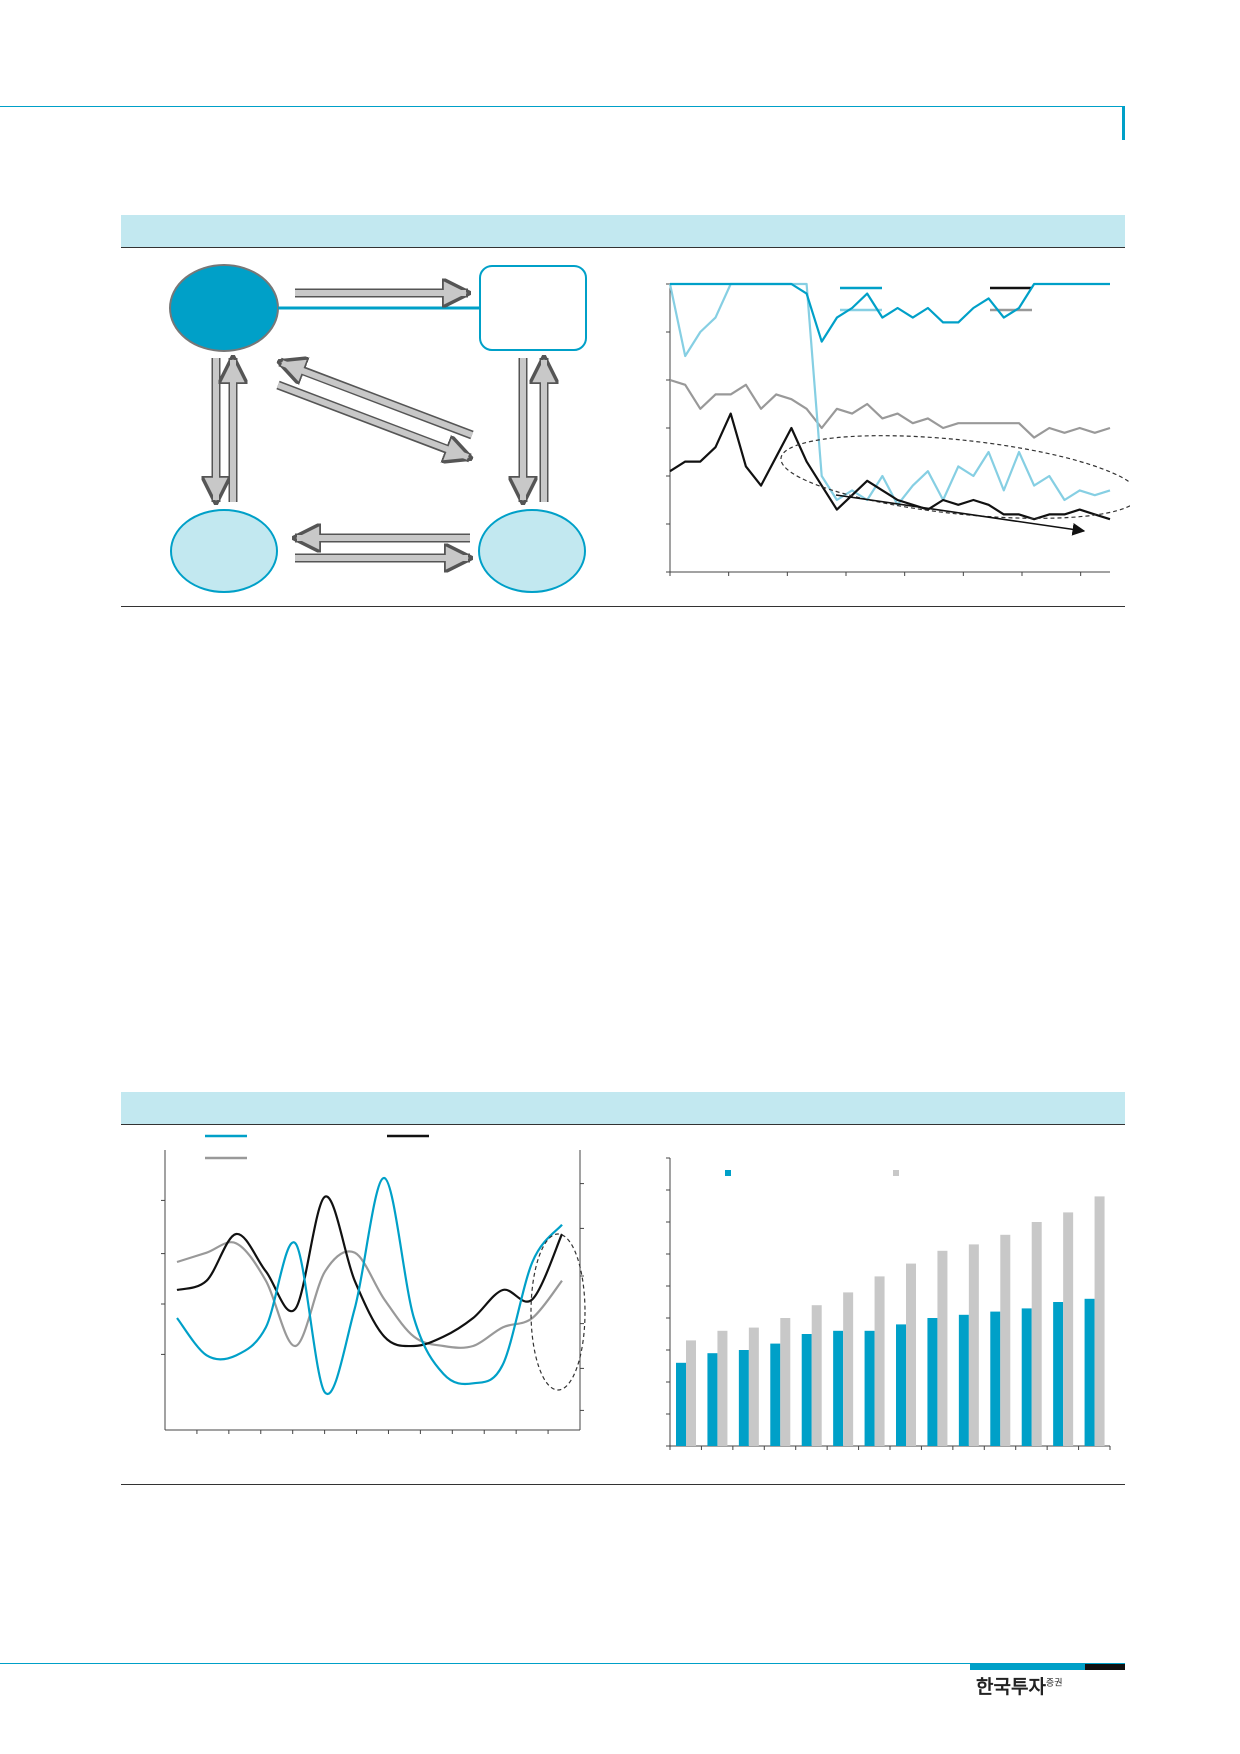 The height and width of the screenshot is (1754, 1240). Describe the element at coordinates (1123, 123) in the screenshot. I see `top-rule-mark` at that location.